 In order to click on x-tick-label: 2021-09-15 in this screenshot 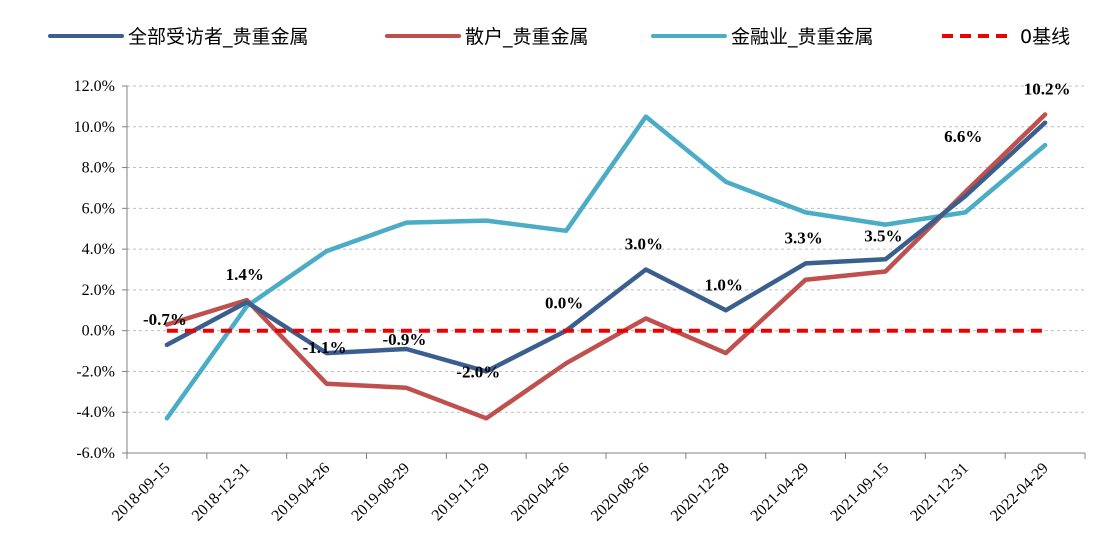, I will do `click(859, 492)`.